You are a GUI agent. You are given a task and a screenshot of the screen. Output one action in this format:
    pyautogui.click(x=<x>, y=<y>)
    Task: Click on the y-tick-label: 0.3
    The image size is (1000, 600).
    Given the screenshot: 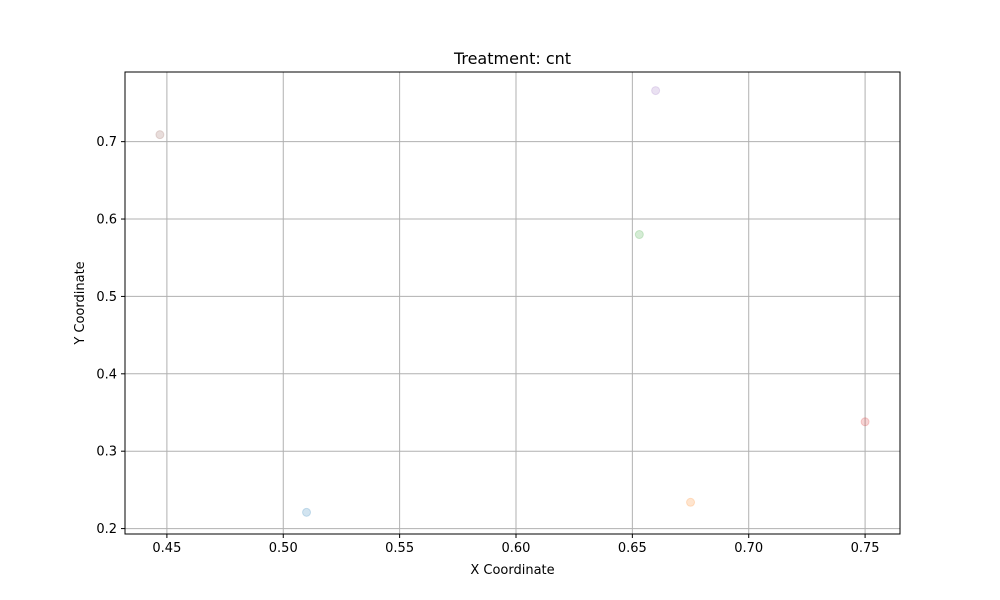 What is the action you would take?
    pyautogui.click(x=106, y=452)
    